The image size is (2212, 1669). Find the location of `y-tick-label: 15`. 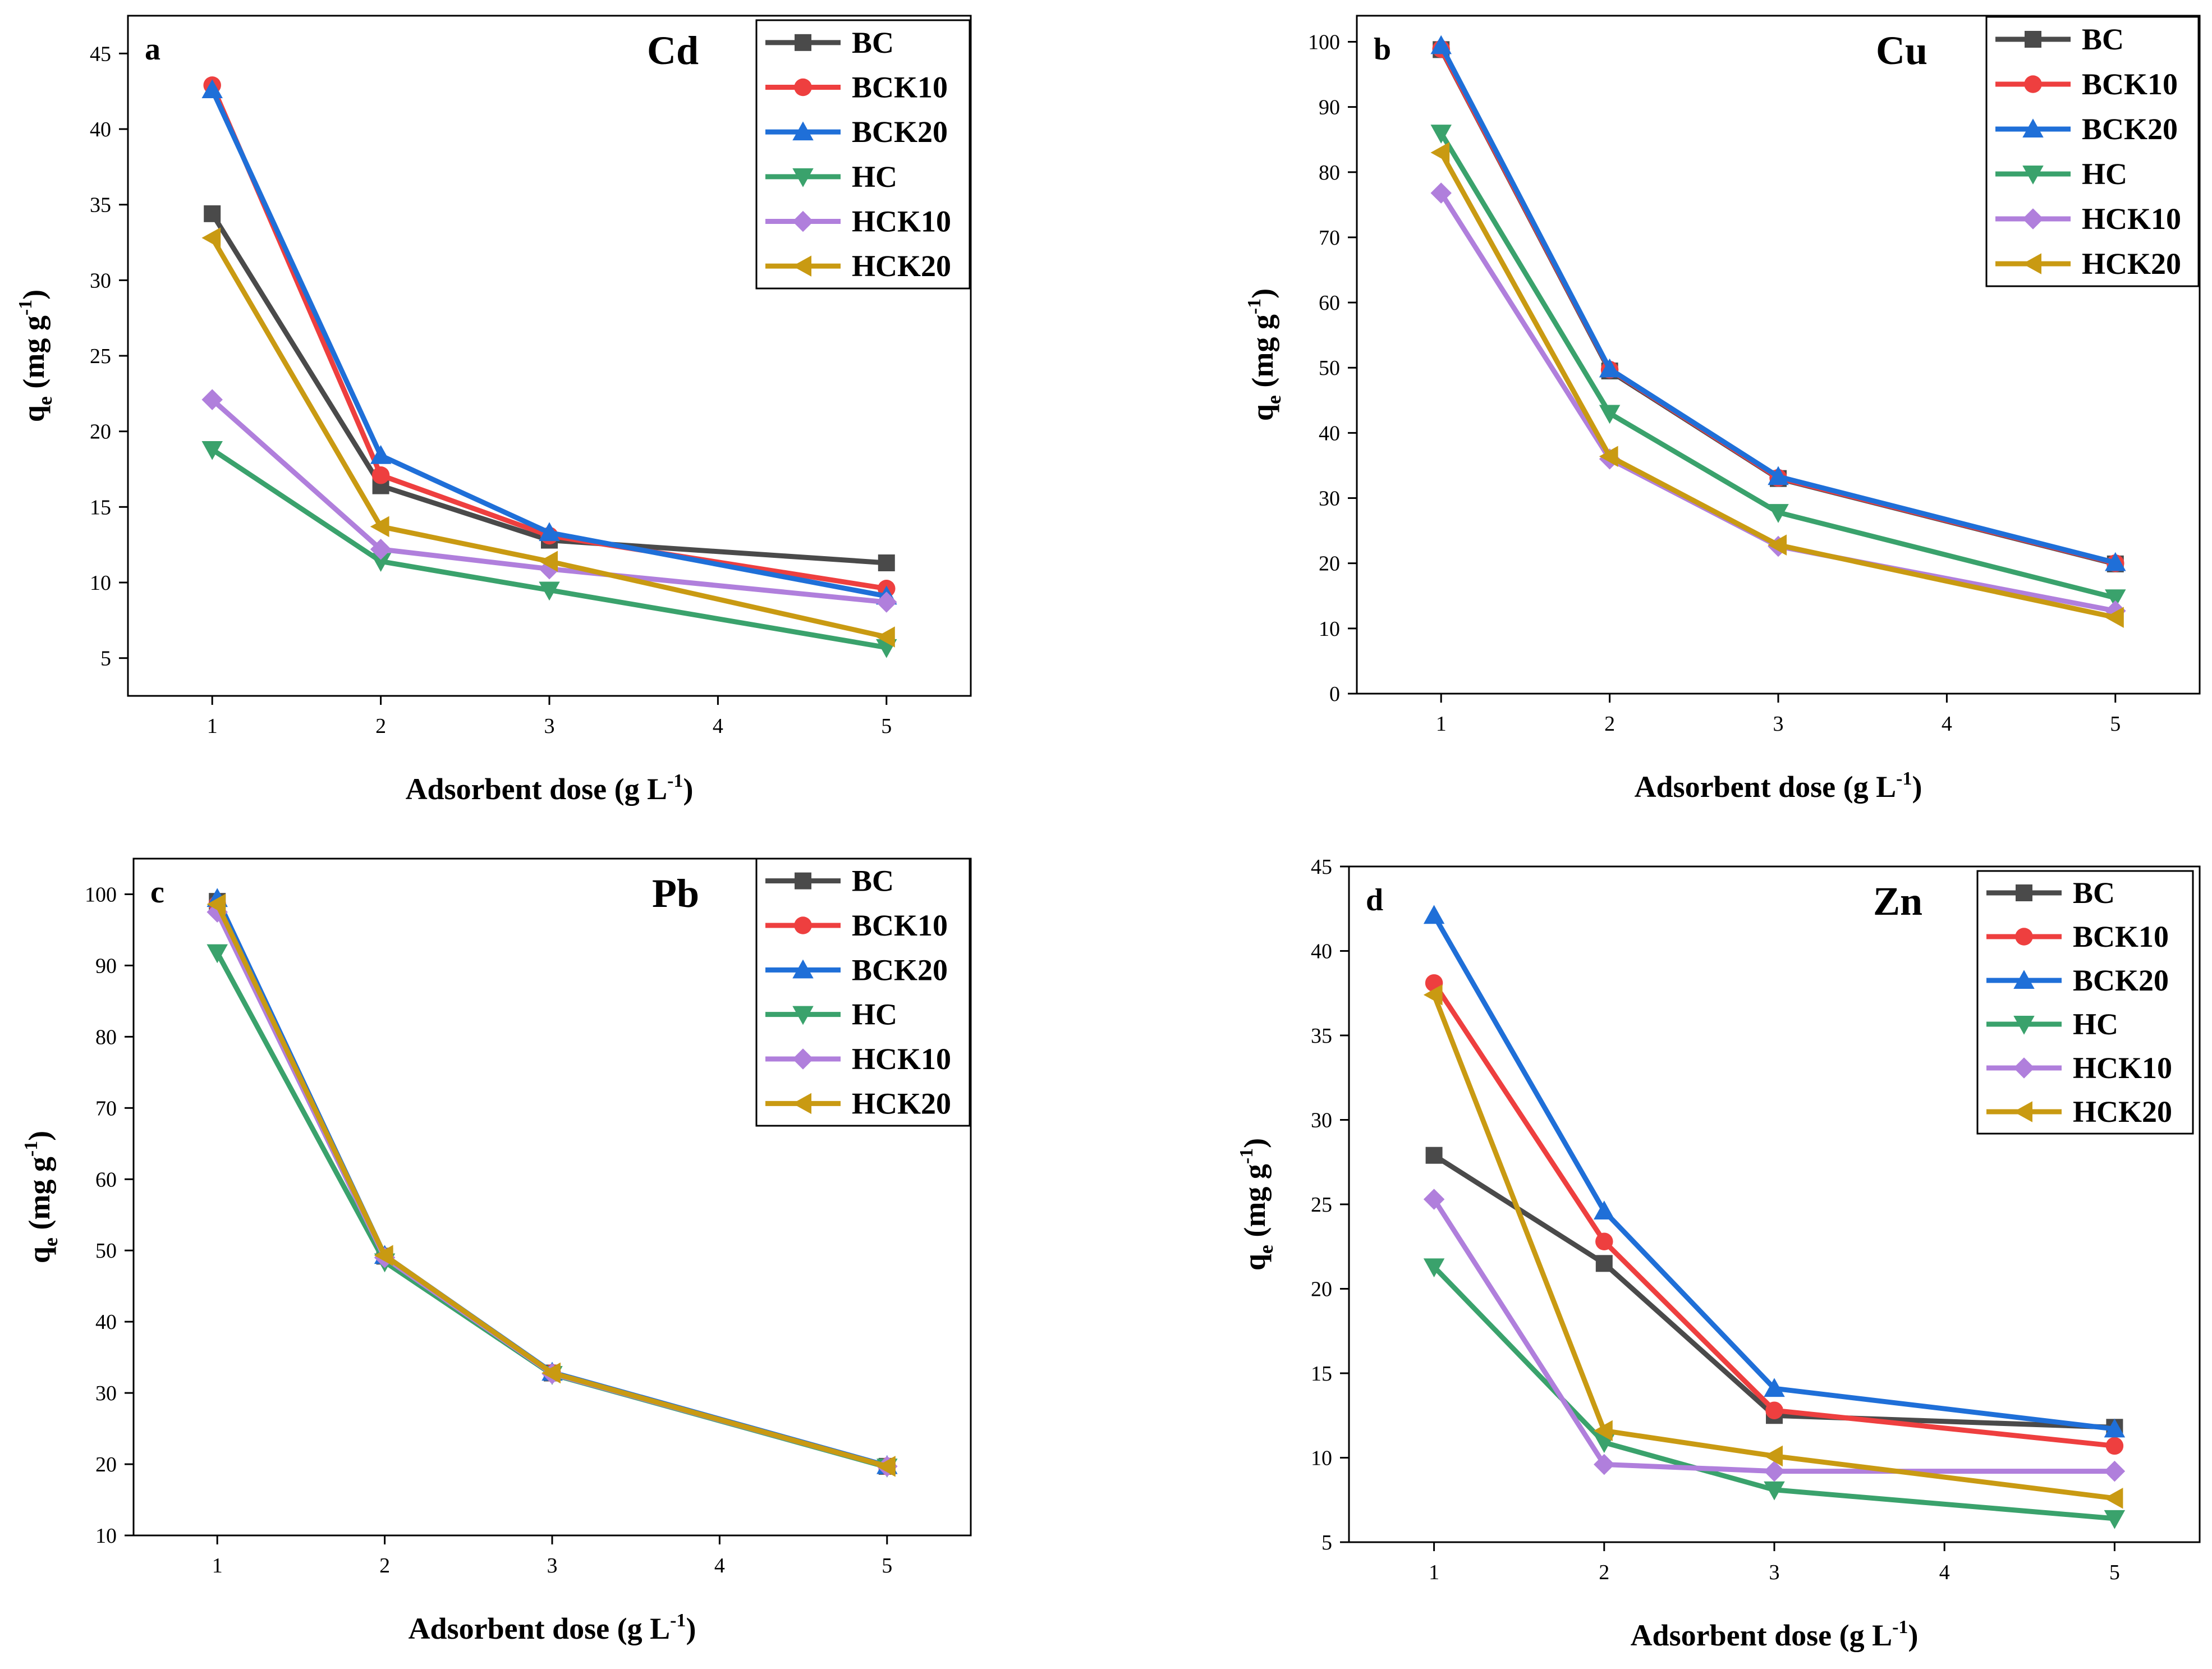

y-tick-label: 15 is located at coordinates (1321, 1374).